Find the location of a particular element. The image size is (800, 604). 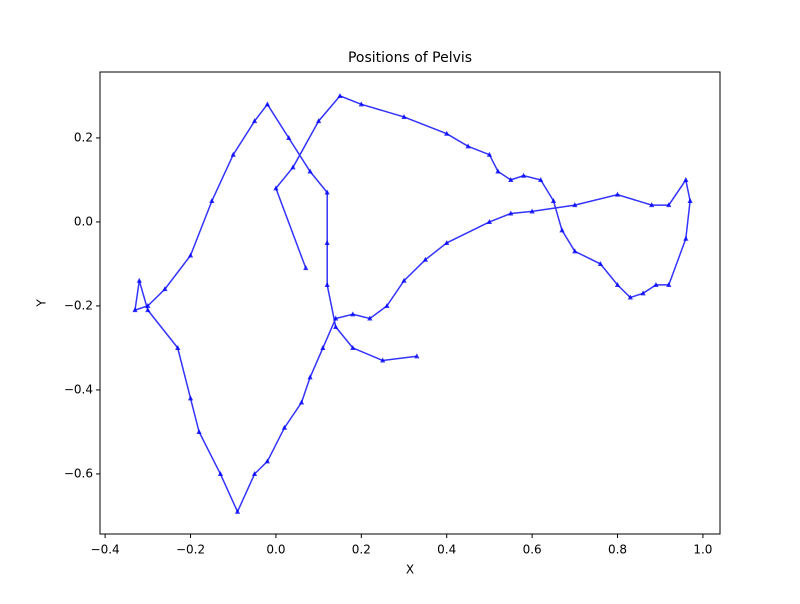

y-tick-label: 0.2 is located at coordinates (83, 137).